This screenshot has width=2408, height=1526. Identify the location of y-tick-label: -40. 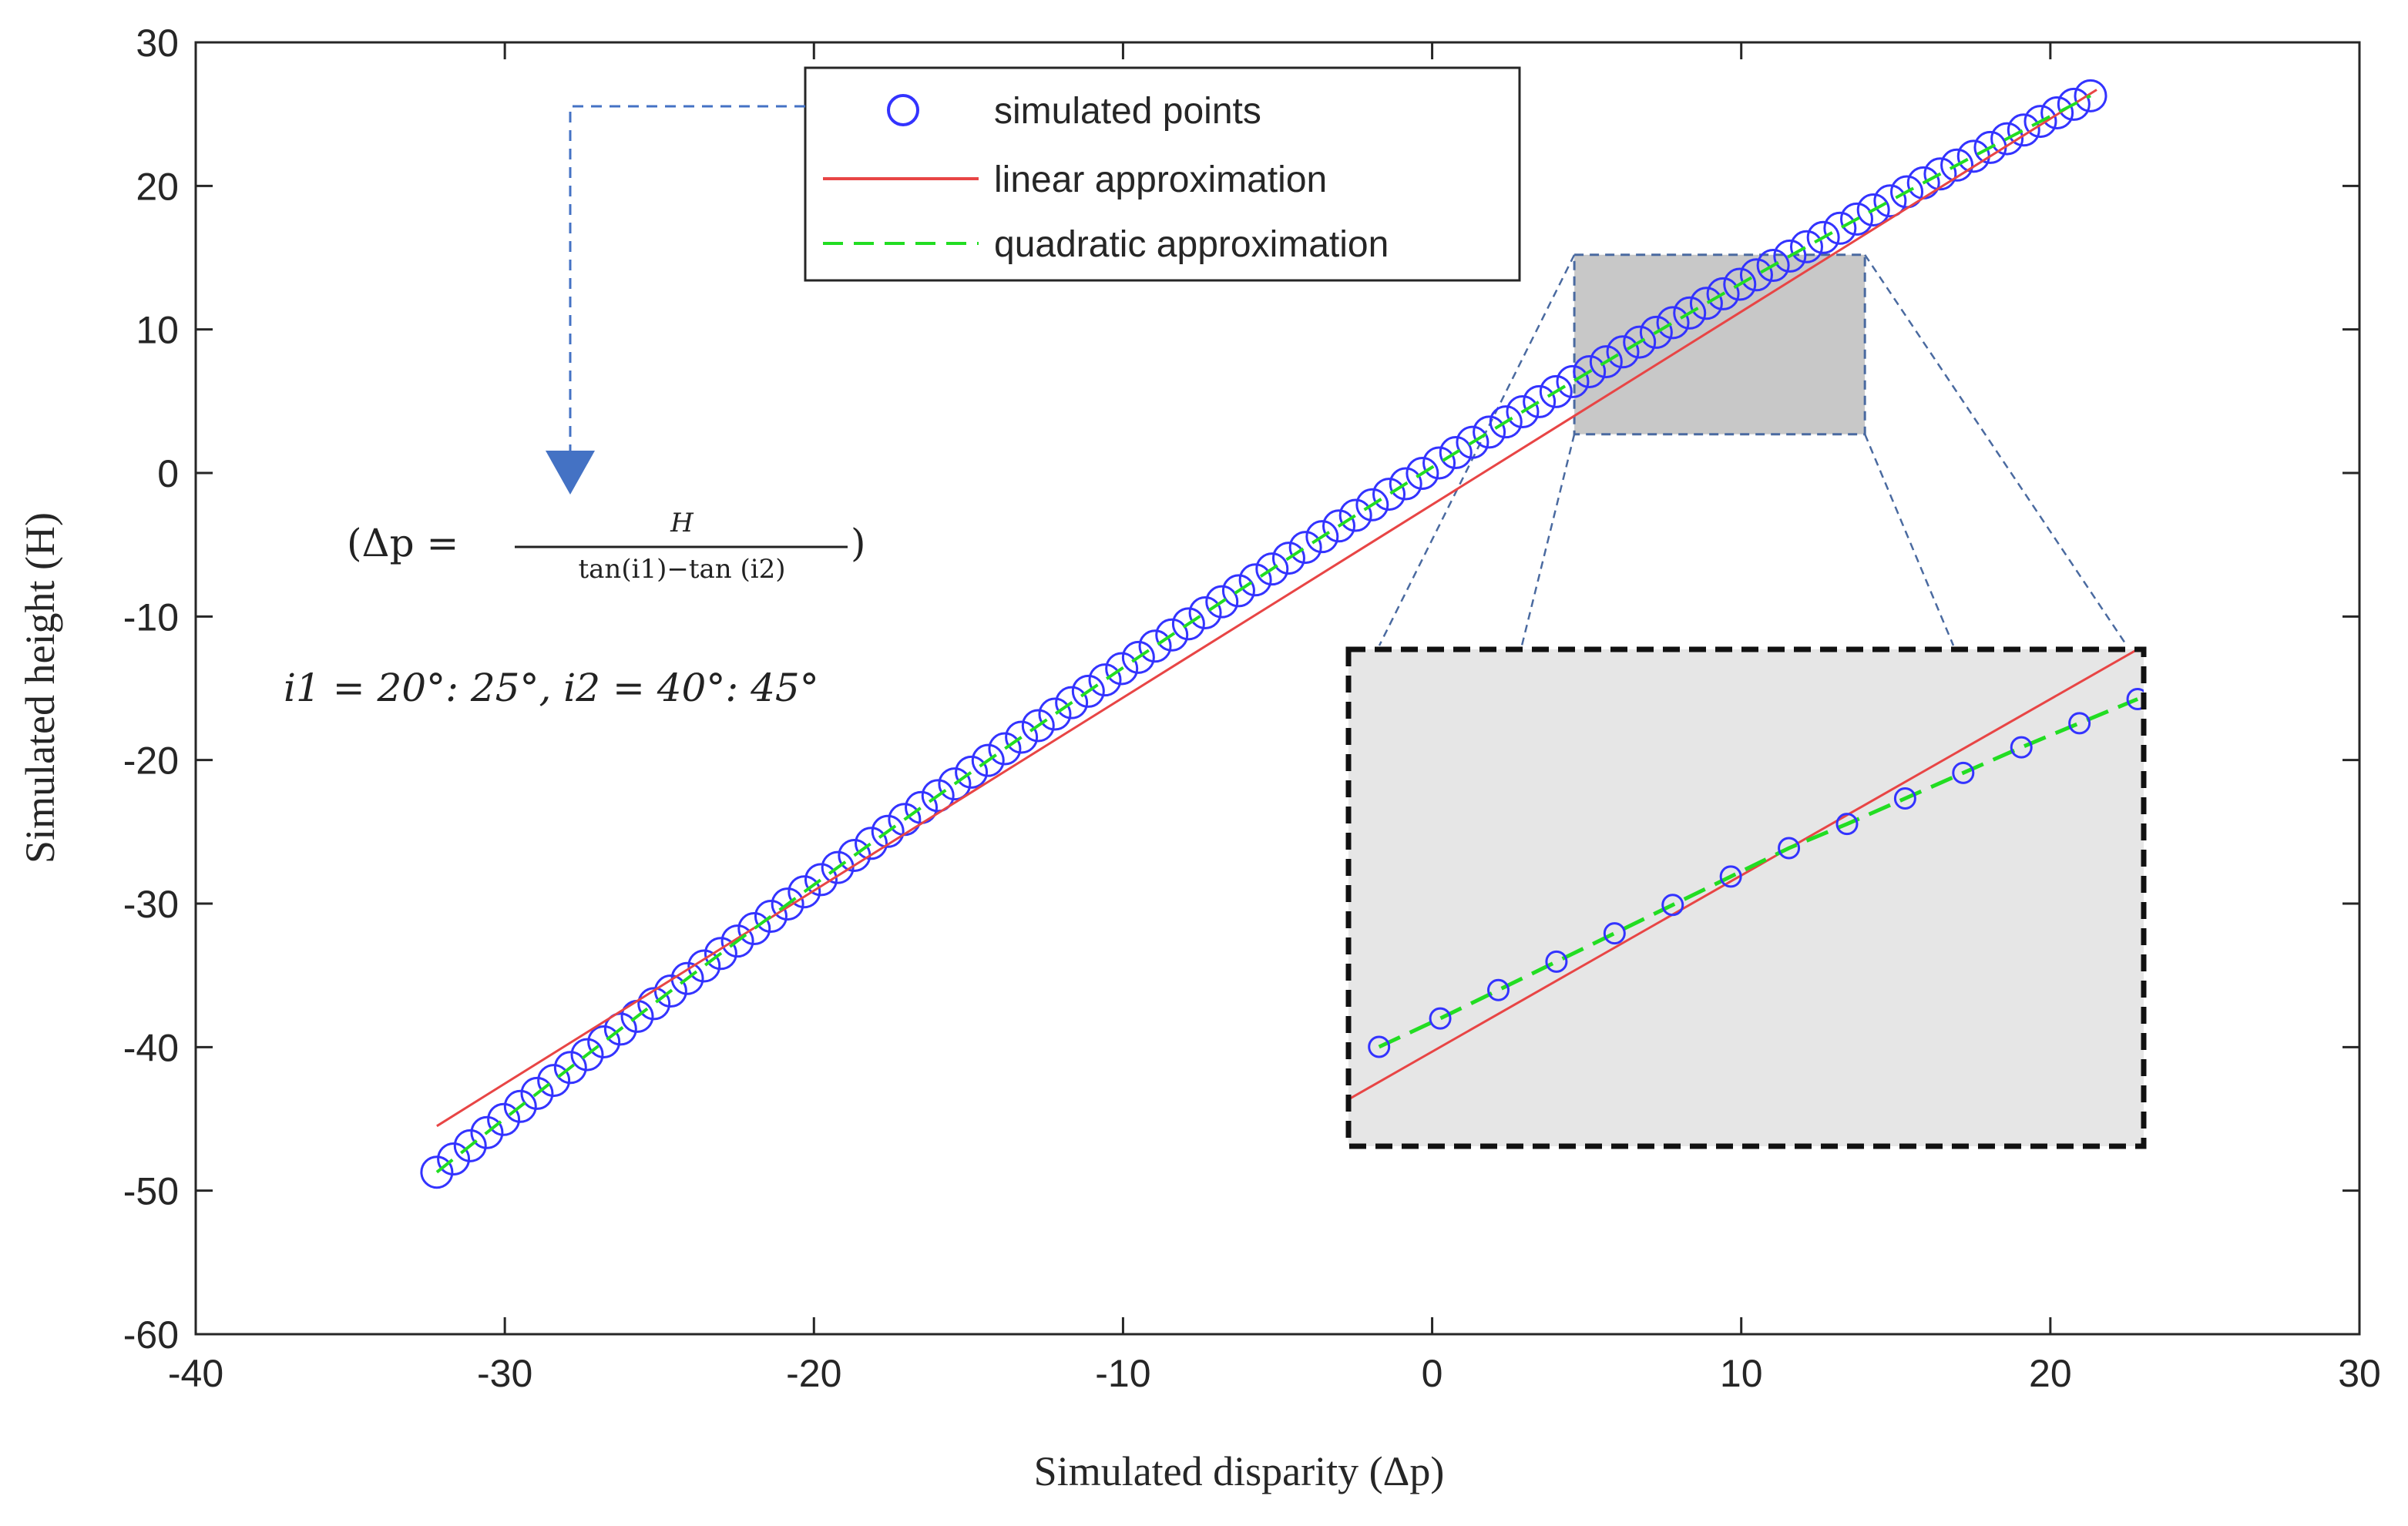
(151, 1047).